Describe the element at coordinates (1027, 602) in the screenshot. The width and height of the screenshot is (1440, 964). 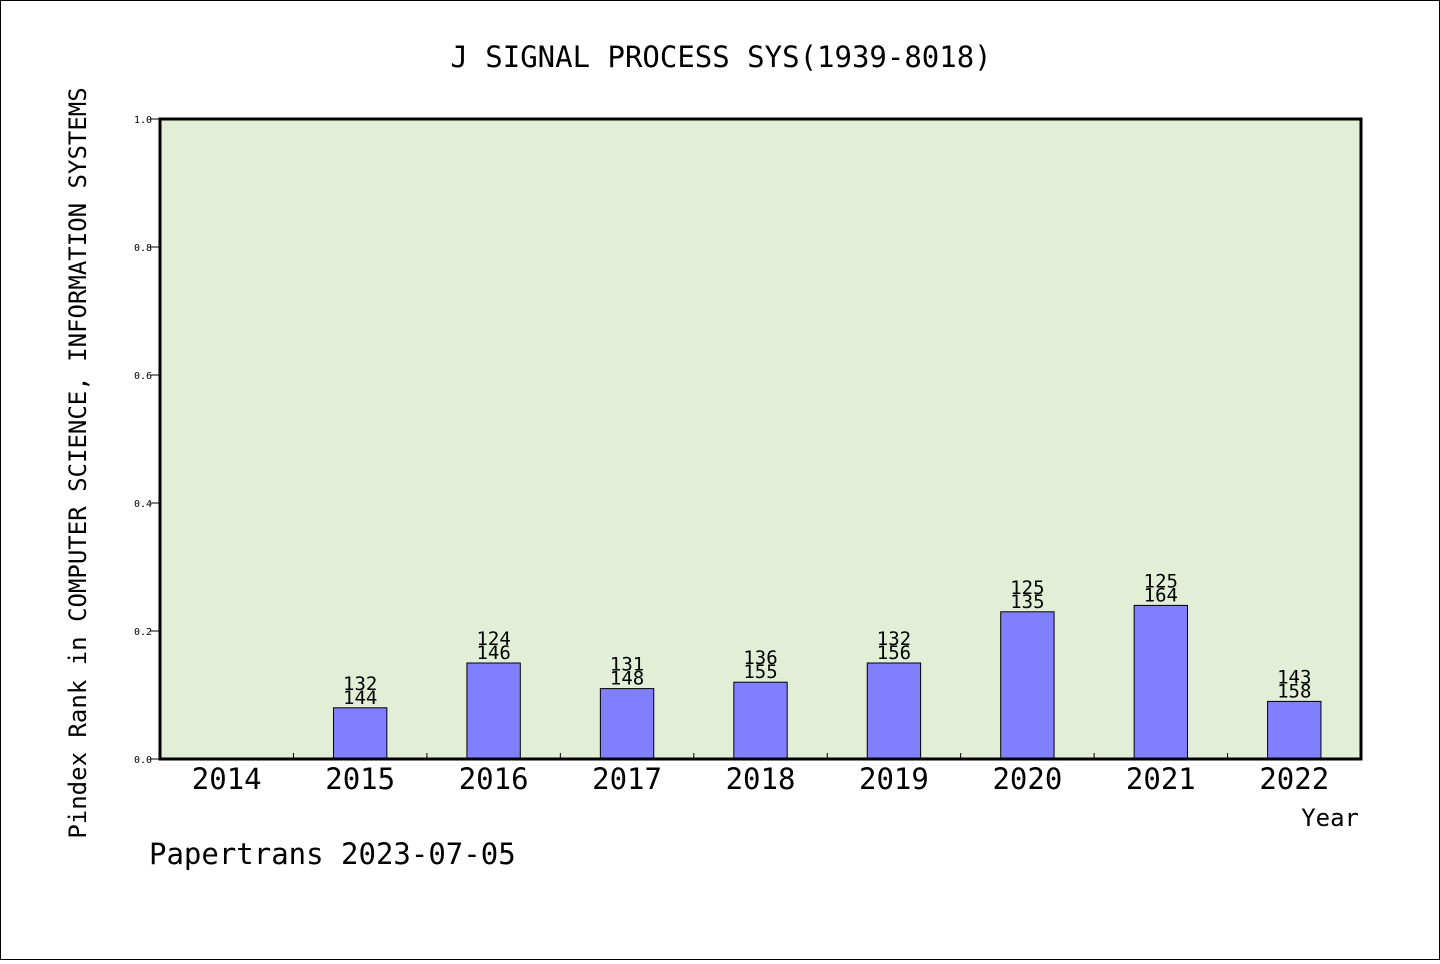
I see `bar-label-bottom: 135` at that location.